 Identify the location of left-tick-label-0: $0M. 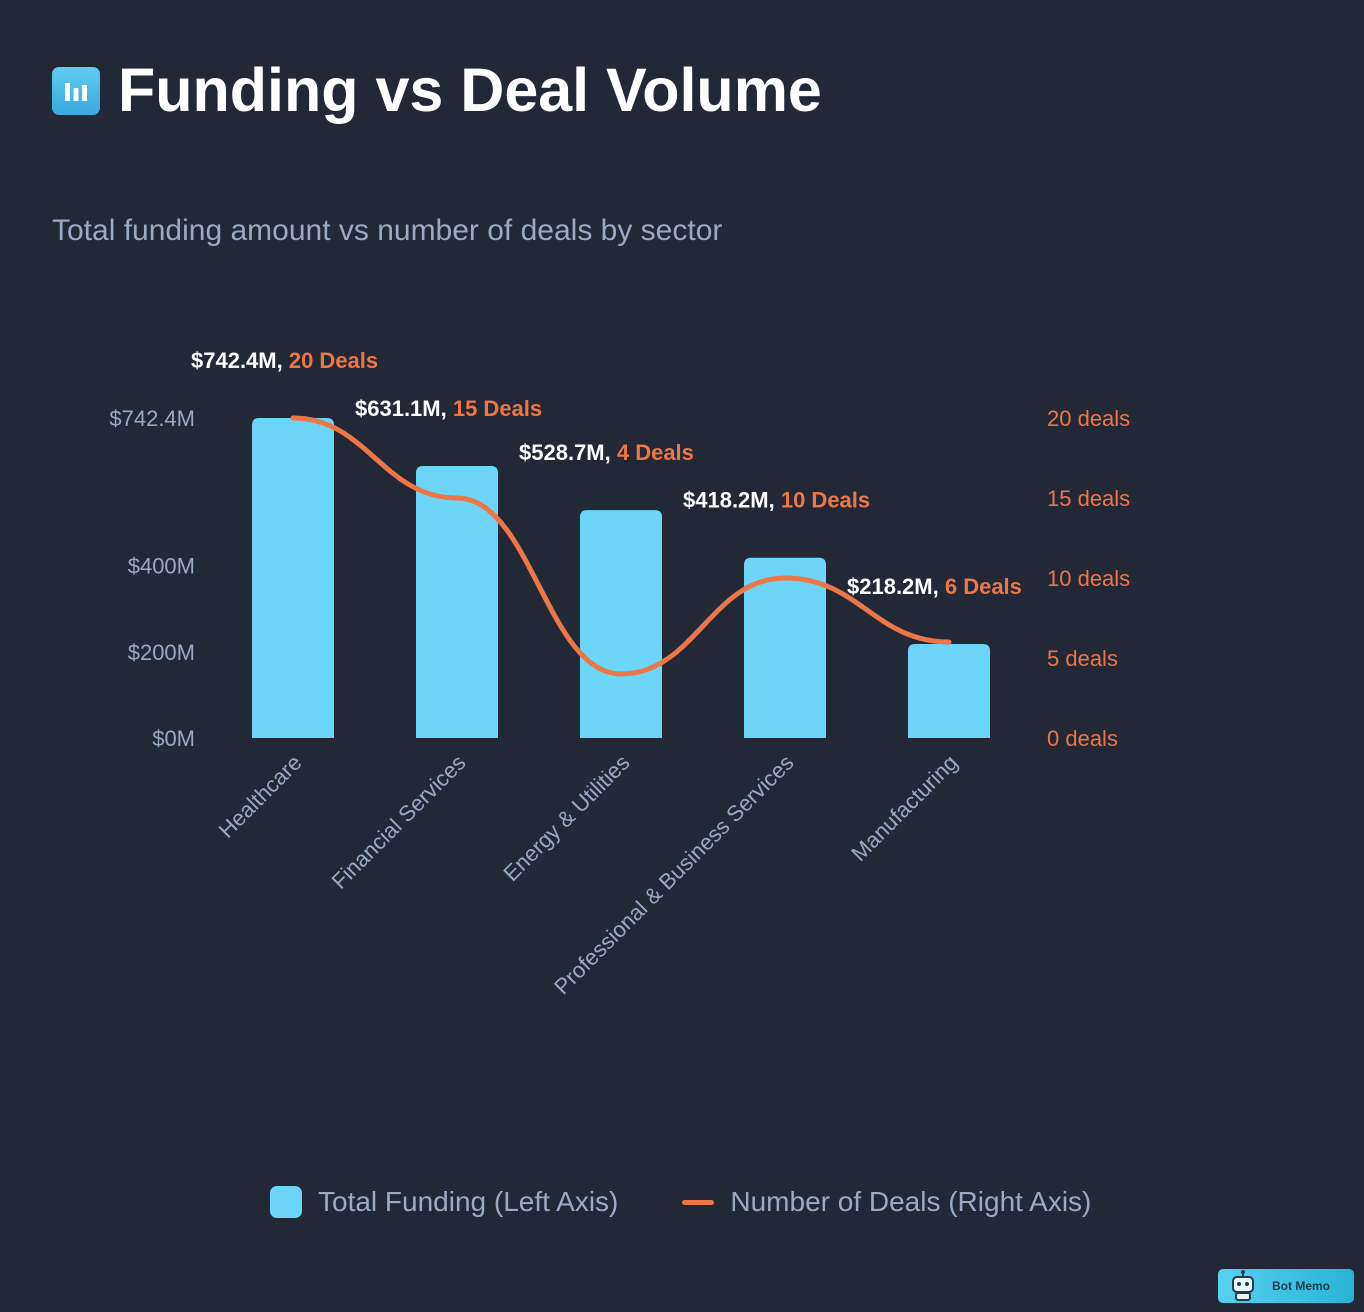
(173, 738).